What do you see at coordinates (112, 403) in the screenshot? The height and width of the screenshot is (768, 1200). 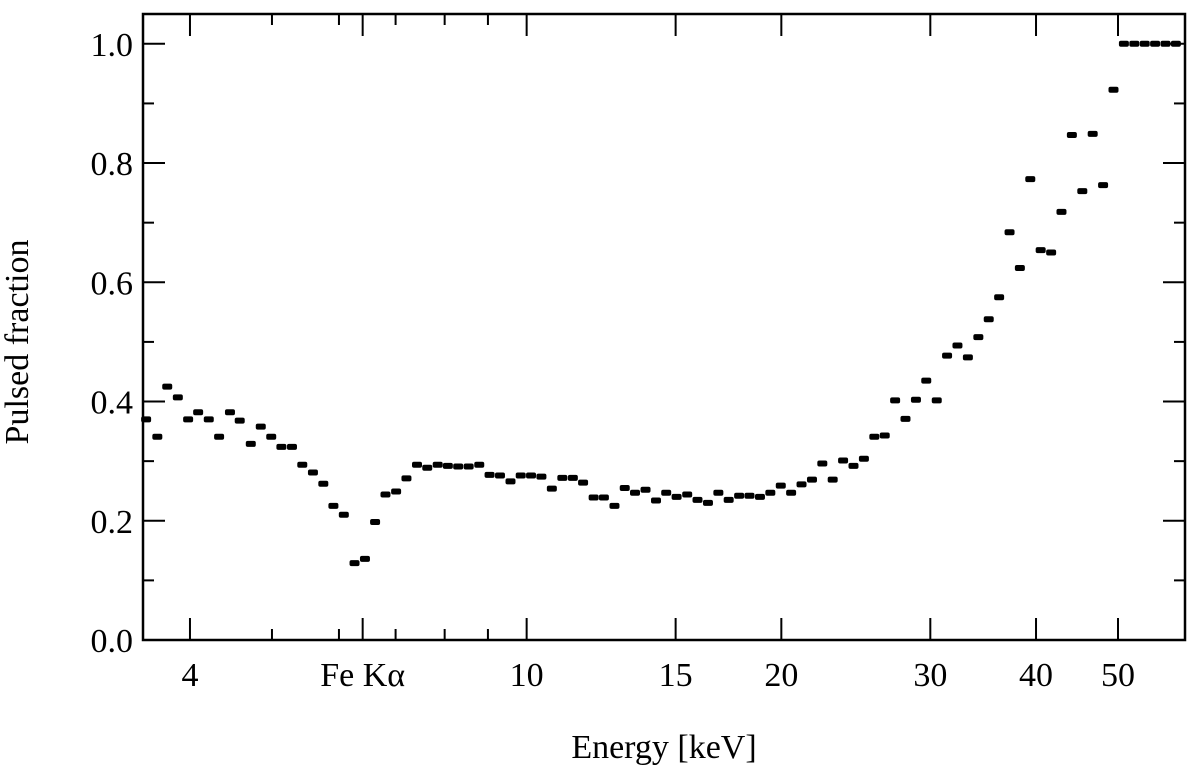 I see `y-tick-label: 0.4` at bounding box center [112, 403].